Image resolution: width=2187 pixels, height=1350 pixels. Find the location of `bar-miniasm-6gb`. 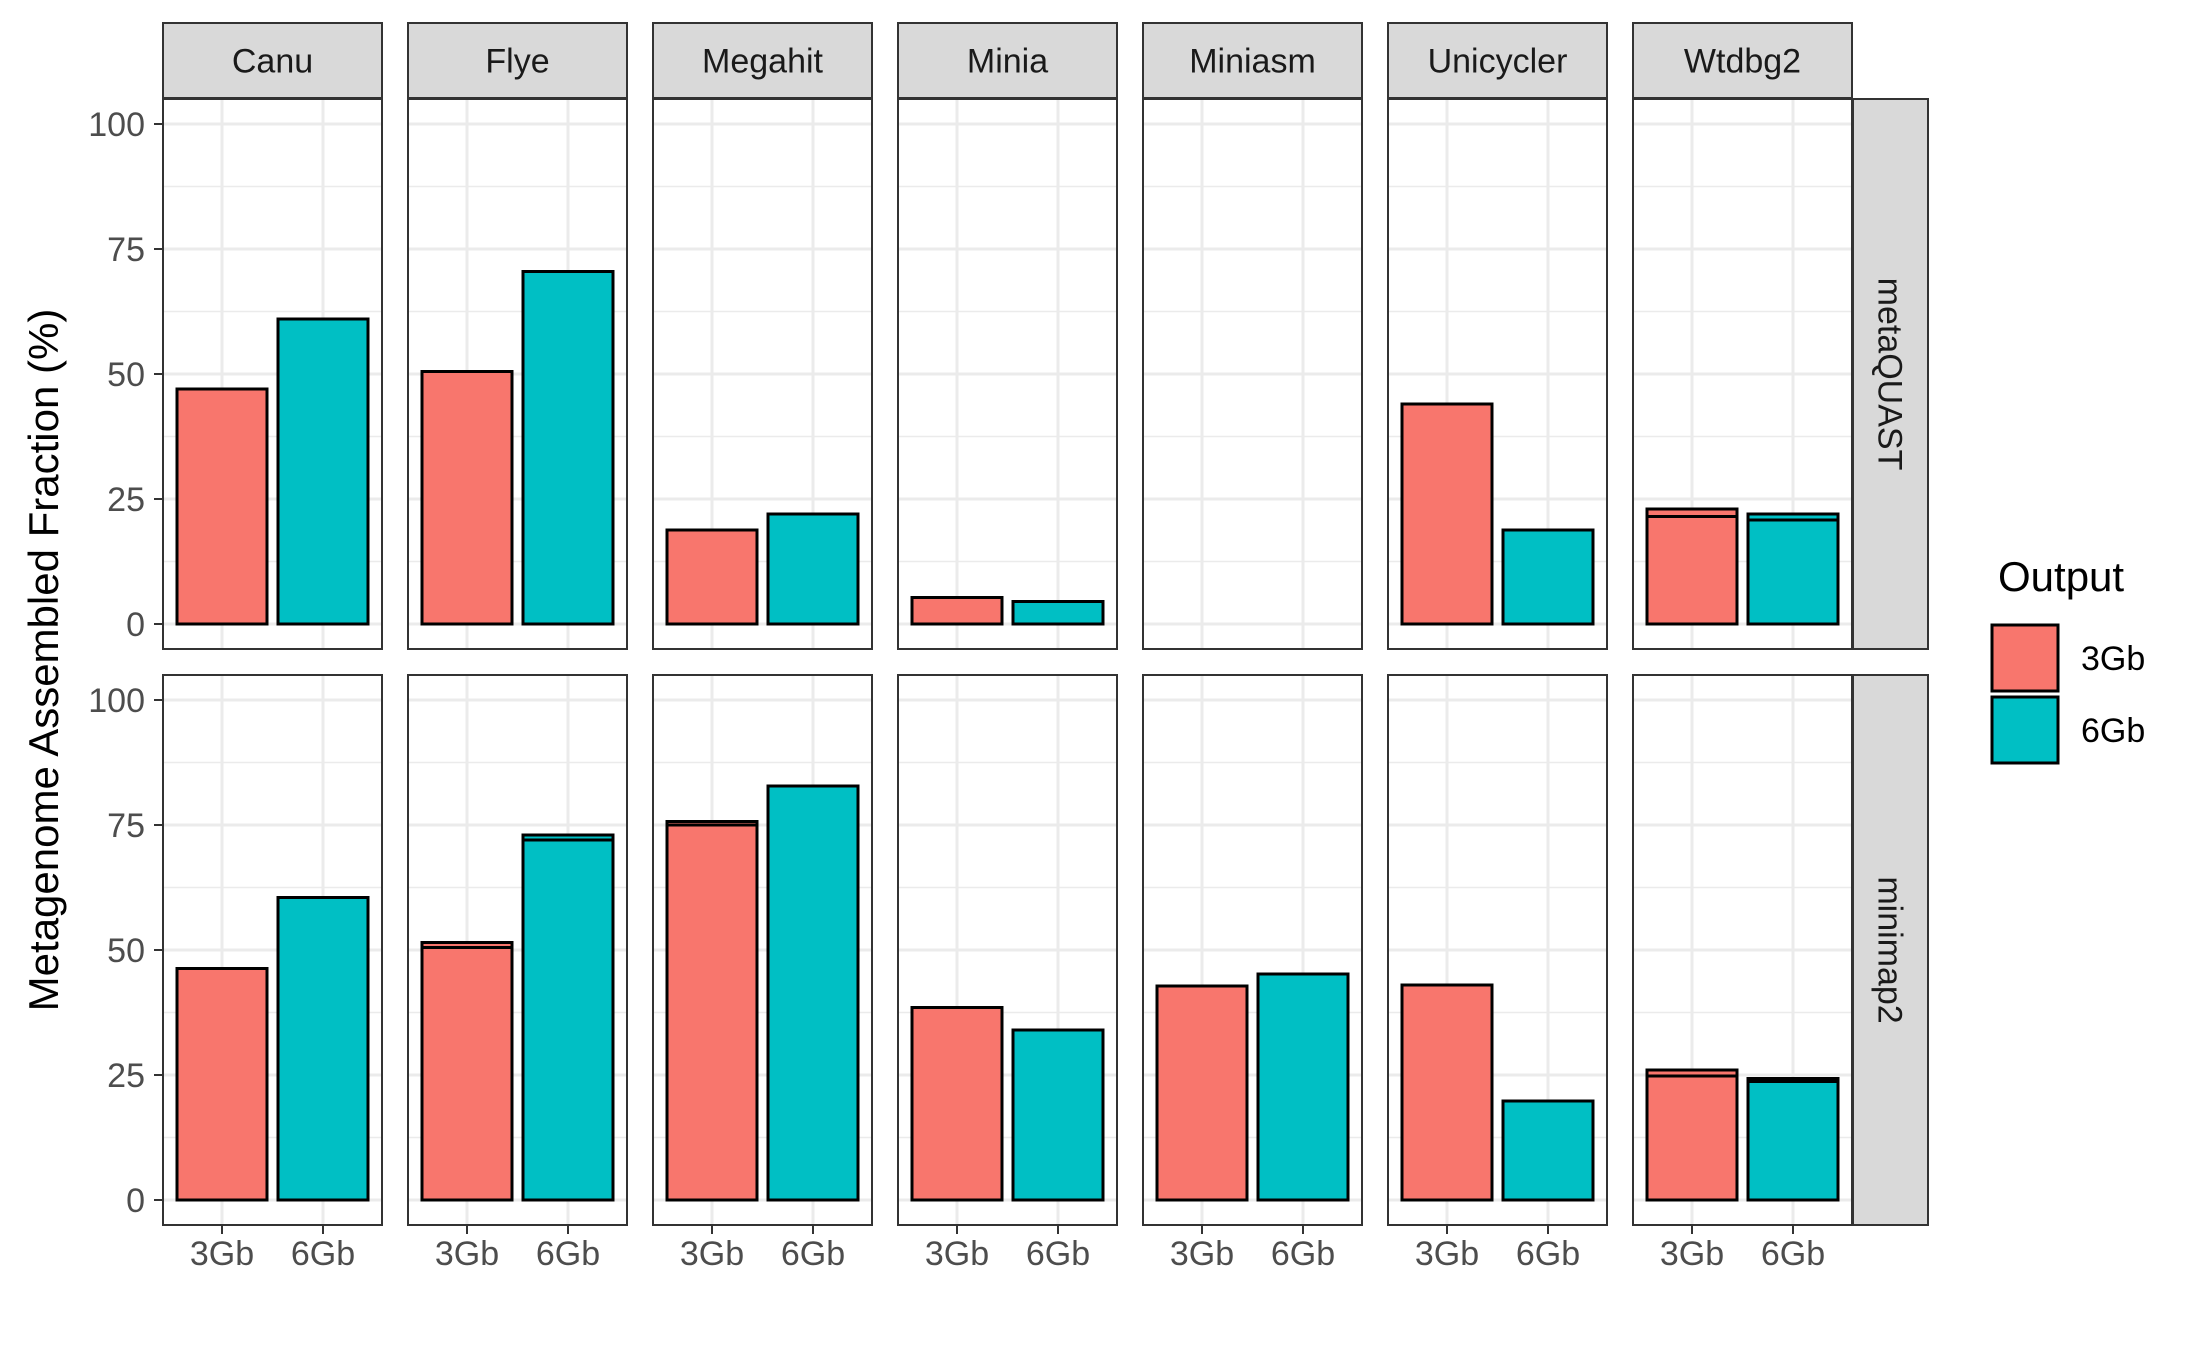

bar-miniasm-6gb is located at coordinates (1303, 1087).